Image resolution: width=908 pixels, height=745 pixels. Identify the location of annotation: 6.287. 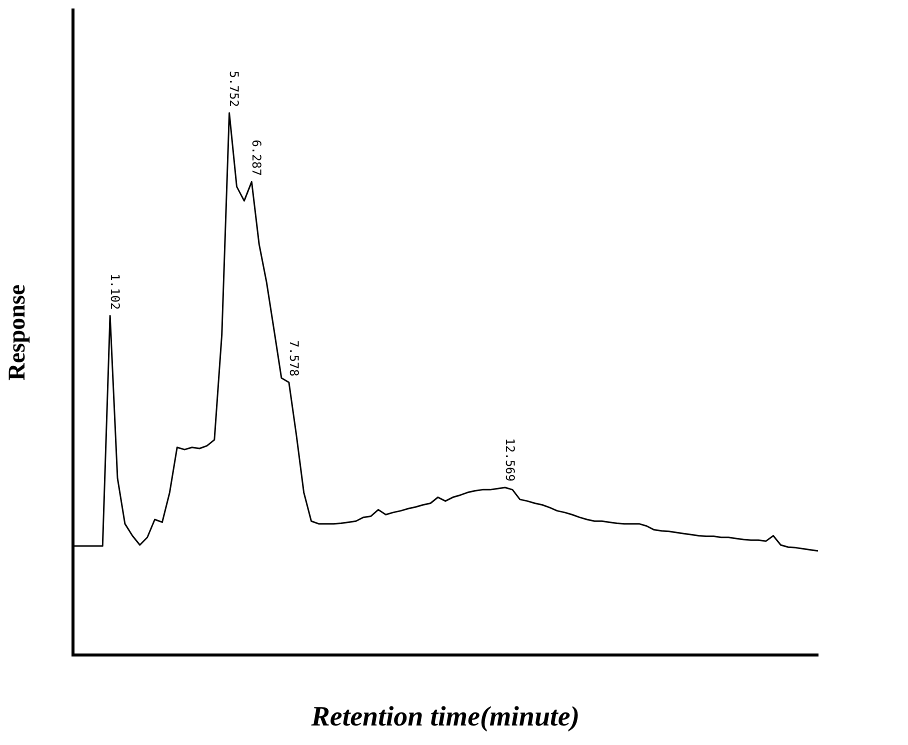
(257, 158).